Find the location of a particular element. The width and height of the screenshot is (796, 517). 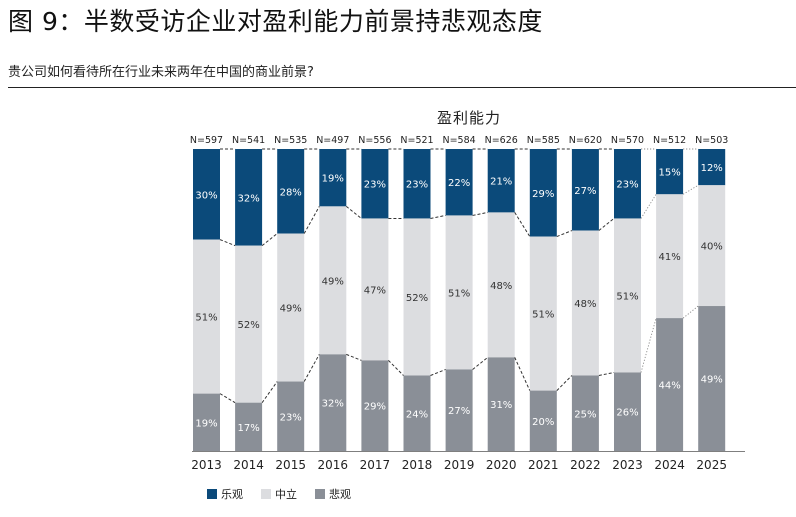

bar-optimistic-2021 is located at coordinates (543, 193).